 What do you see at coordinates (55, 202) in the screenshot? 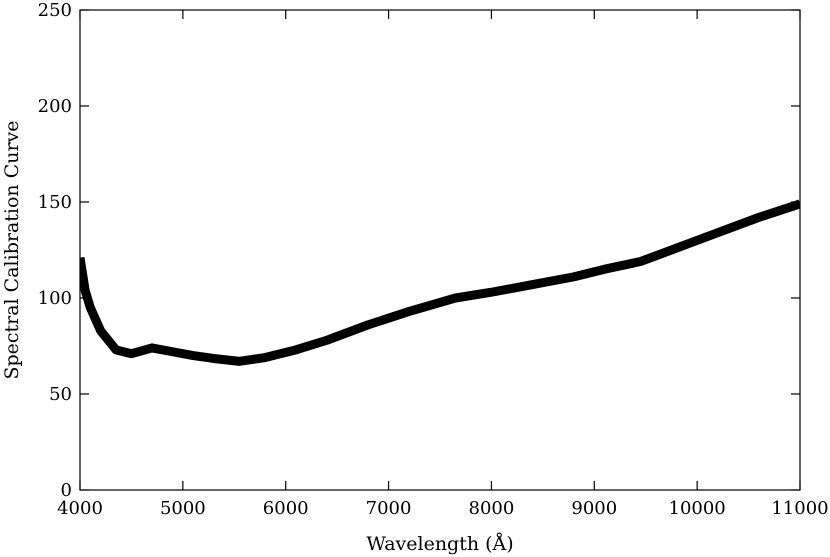
I see `y-tick-label: 150` at bounding box center [55, 202].